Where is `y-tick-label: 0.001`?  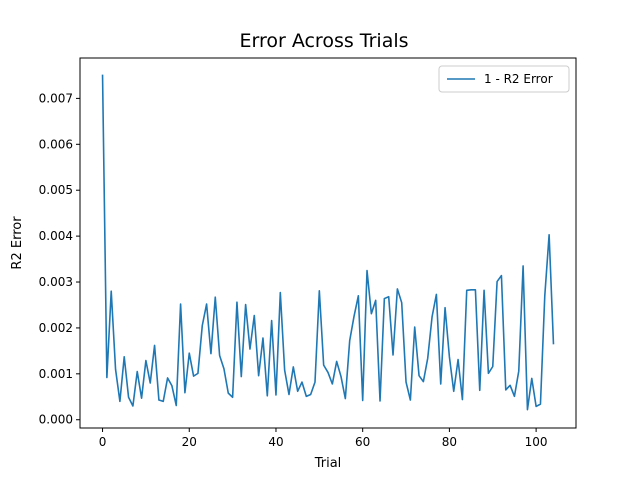 y-tick-label: 0.001 is located at coordinates (56, 374).